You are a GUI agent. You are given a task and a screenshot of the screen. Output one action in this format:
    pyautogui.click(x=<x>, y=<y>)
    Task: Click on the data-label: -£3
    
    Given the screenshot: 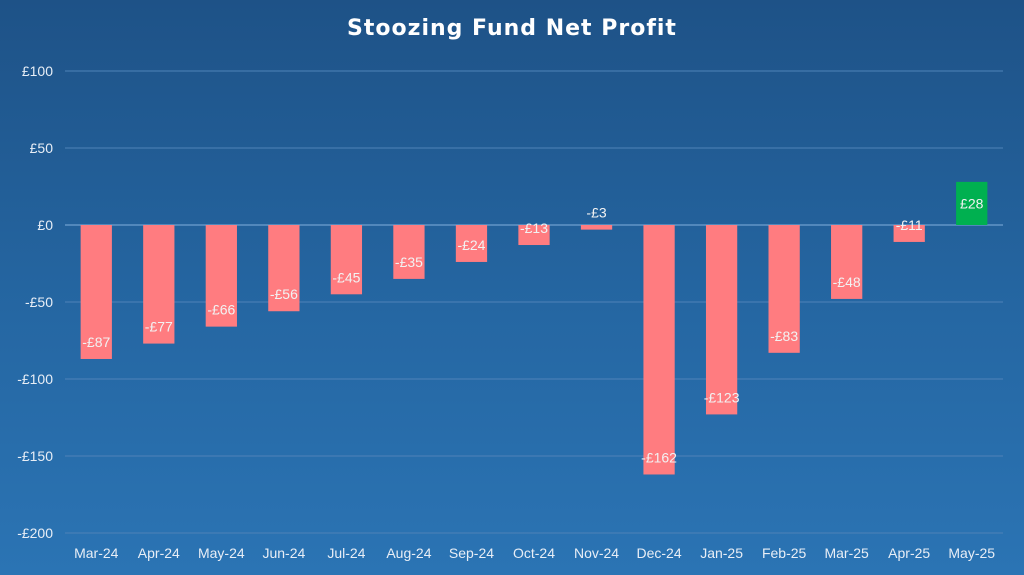 What is the action you would take?
    pyautogui.click(x=596, y=213)
    